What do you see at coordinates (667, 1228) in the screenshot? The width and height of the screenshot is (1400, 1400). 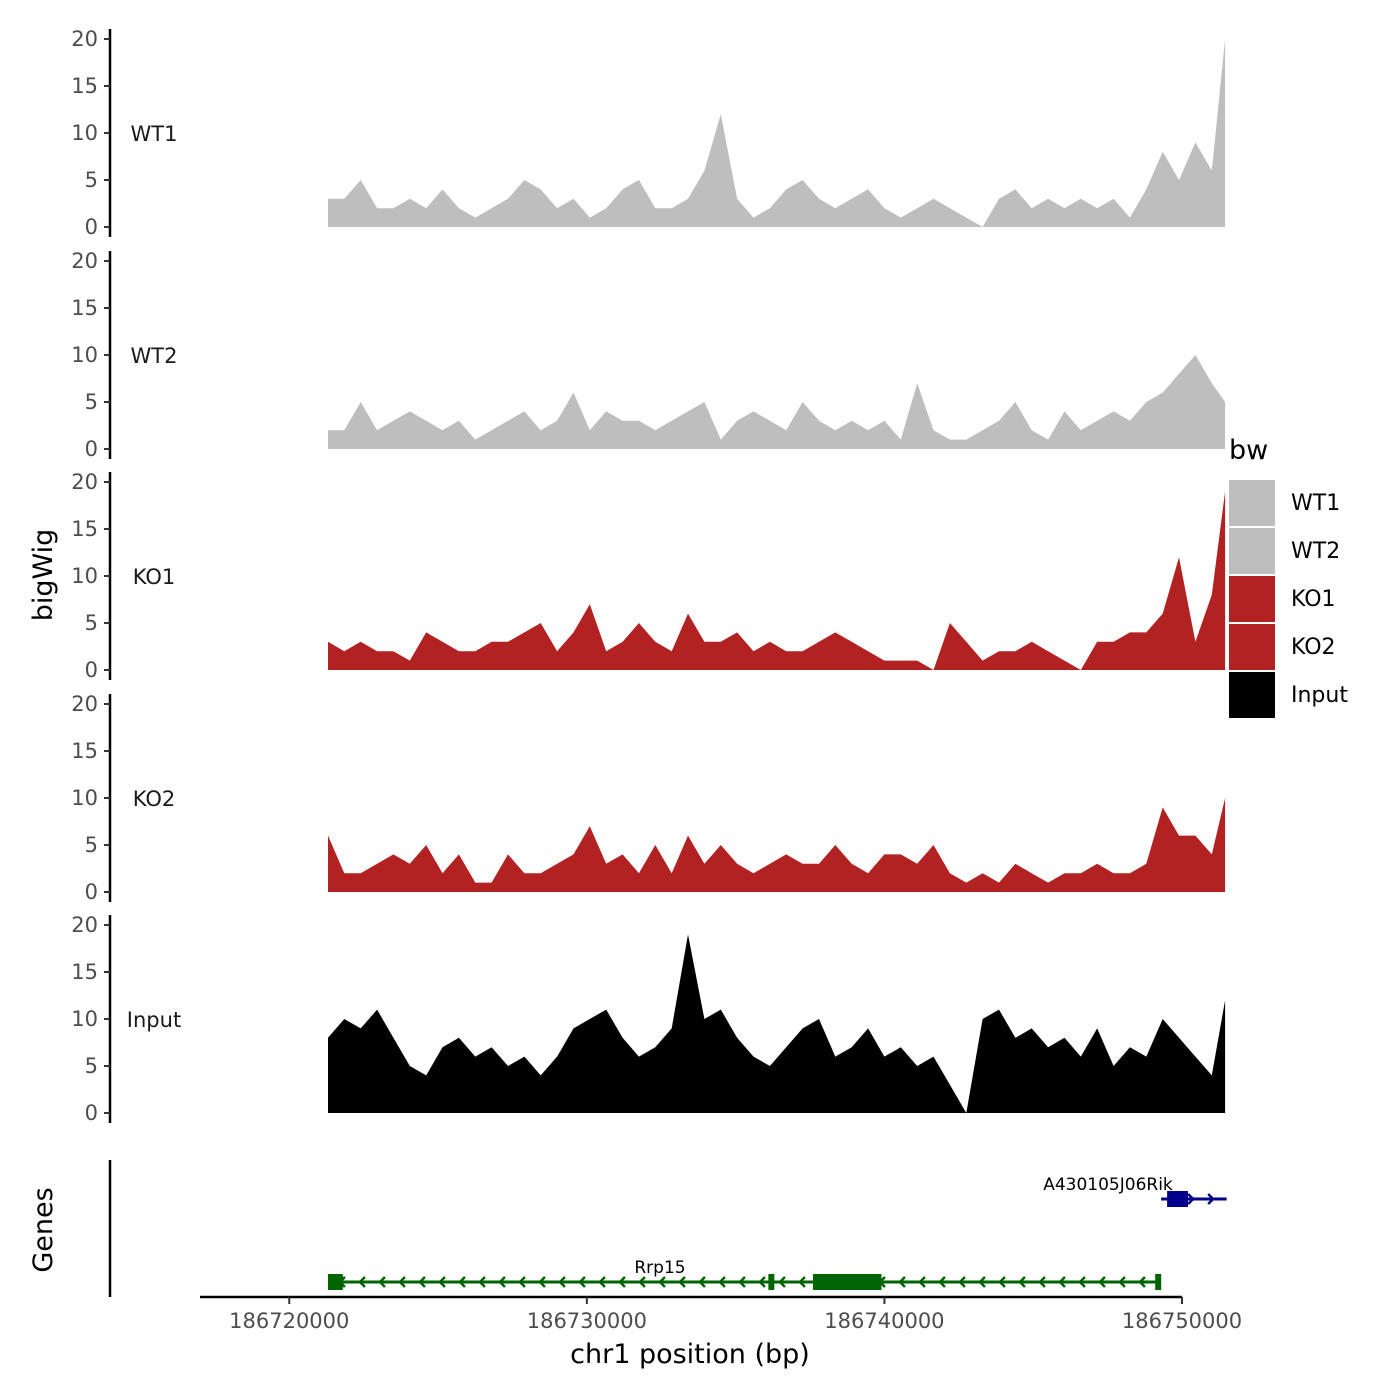 I see `genes-panel: Rrp15 A430105J06Rik` at bounding box center [667, 1228].